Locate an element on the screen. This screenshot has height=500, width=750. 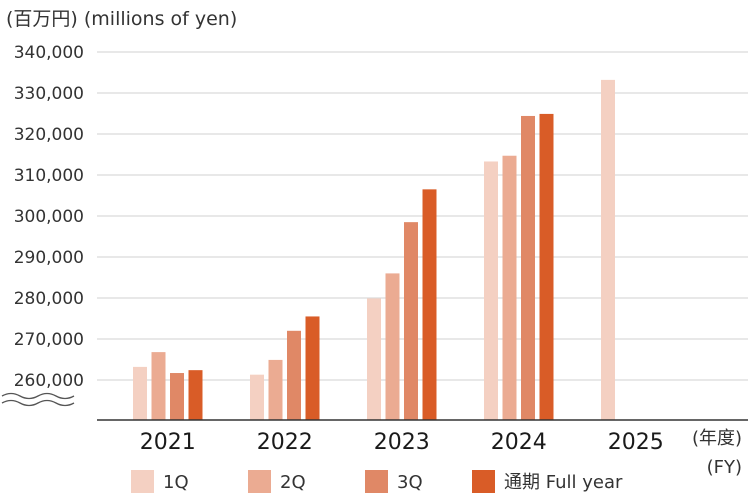
y-tick-label: 300,000 is located at coordinates (49, 217).